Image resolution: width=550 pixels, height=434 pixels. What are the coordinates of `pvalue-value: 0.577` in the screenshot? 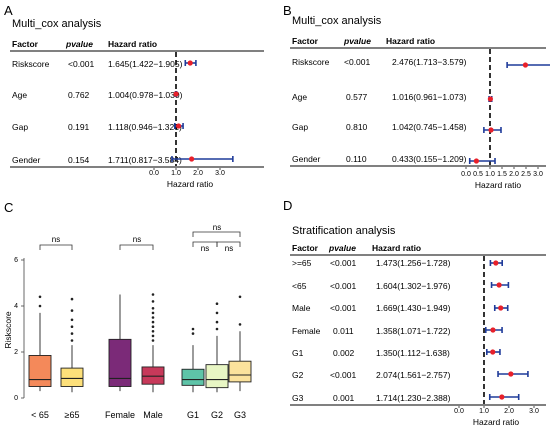 It's located at (357, 97).